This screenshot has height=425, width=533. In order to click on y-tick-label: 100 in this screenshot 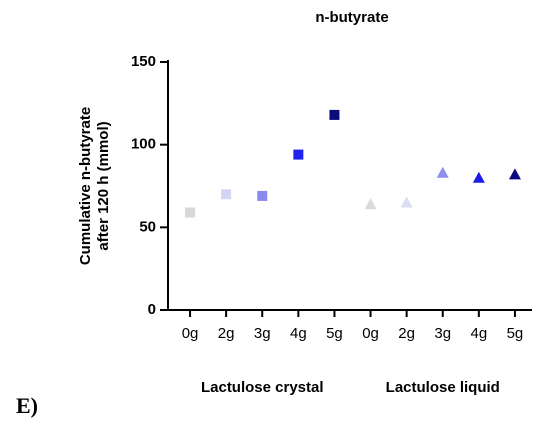, I will do `click(143, 144)`.